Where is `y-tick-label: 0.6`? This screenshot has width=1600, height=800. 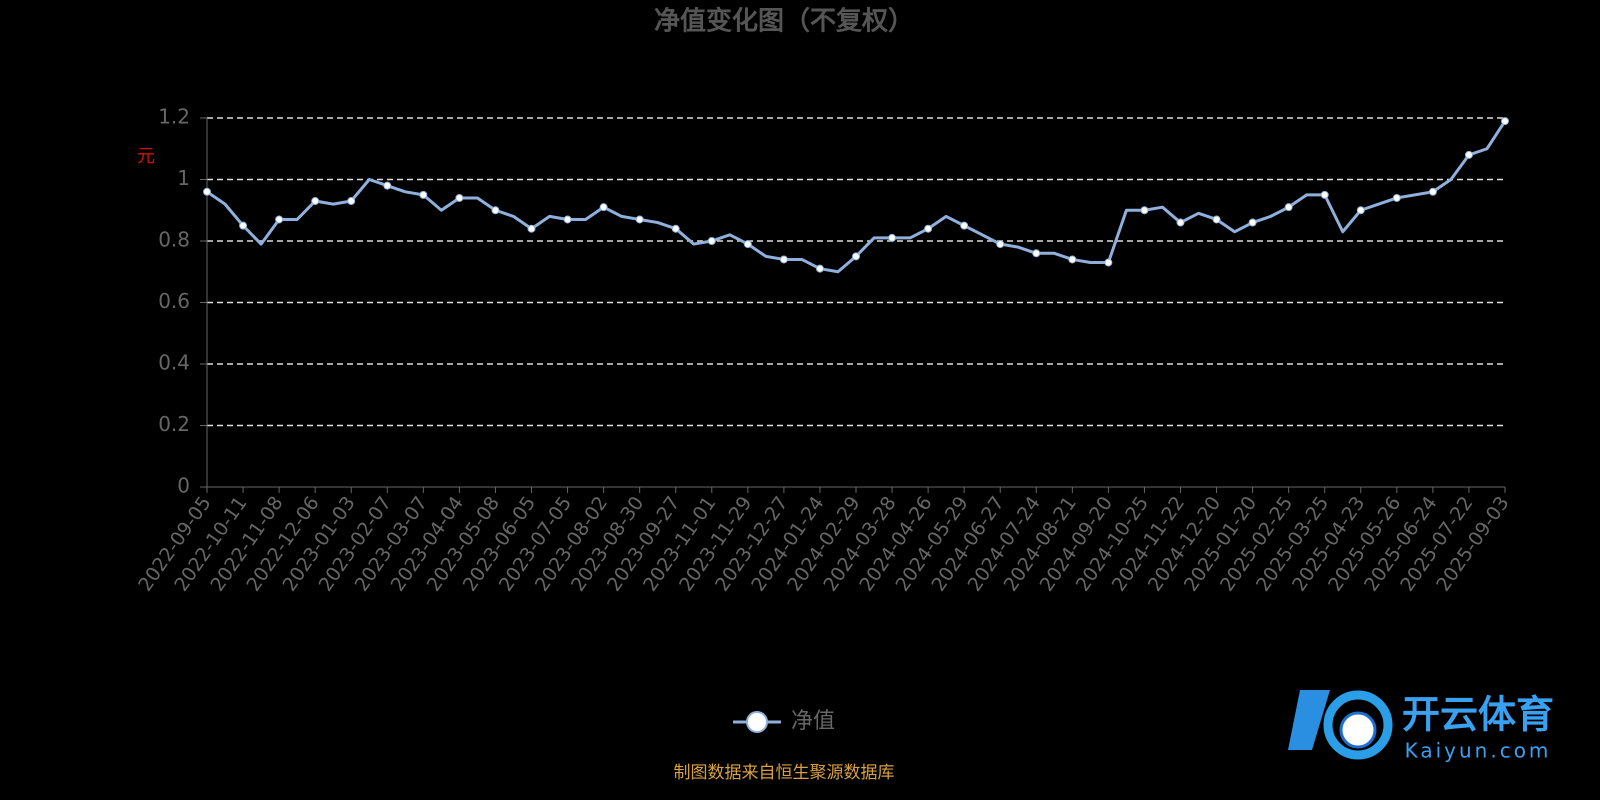
y-tick-label: 0.6 is located at coordinates (174, 301).